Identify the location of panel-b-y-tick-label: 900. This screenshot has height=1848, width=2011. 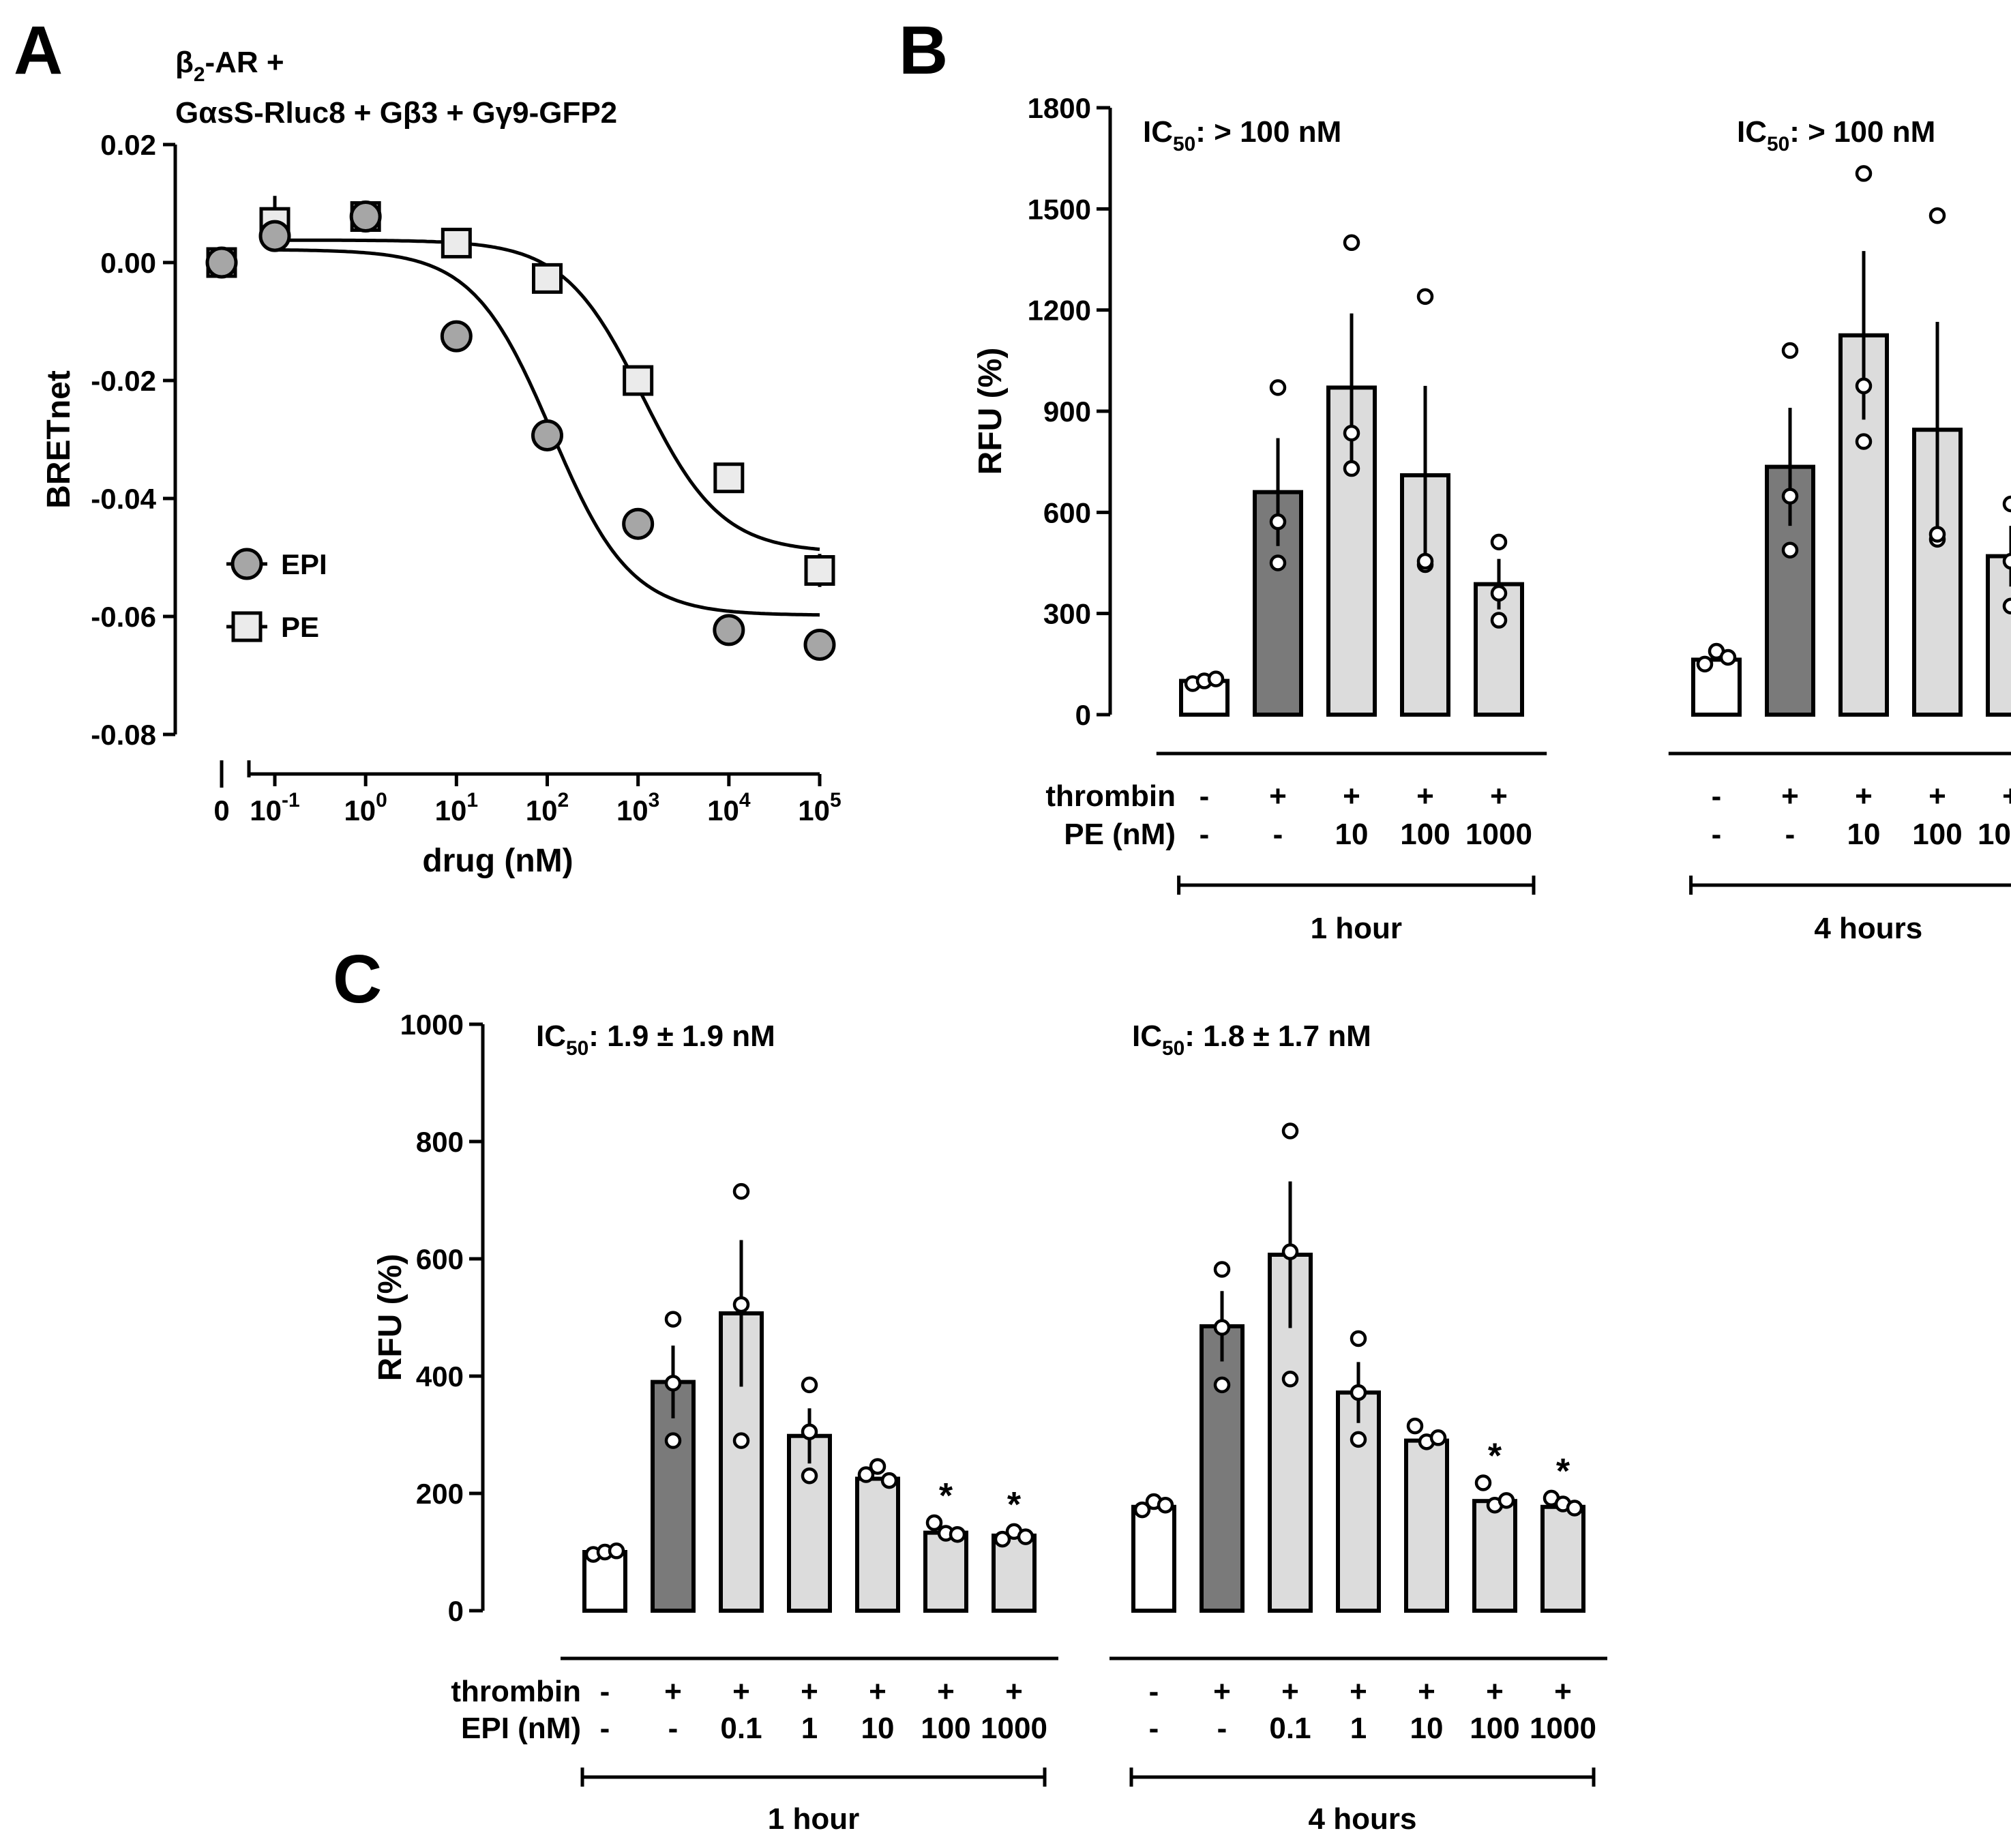
(1067, 412).